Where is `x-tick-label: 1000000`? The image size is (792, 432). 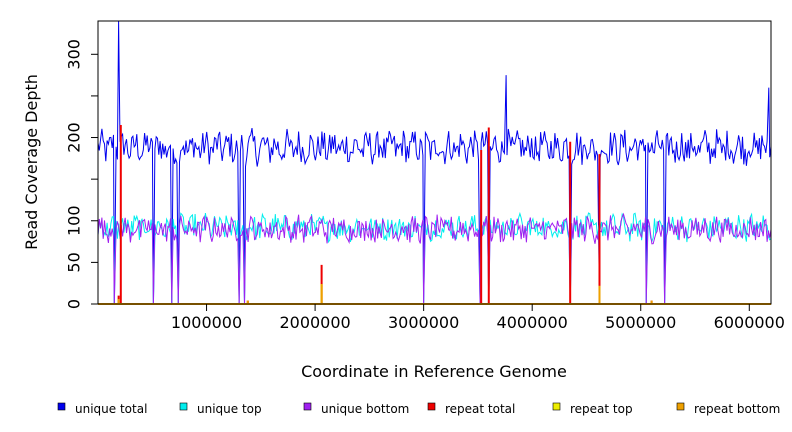
x-tick-label: 1000000 is located at coordinates (206, 322).